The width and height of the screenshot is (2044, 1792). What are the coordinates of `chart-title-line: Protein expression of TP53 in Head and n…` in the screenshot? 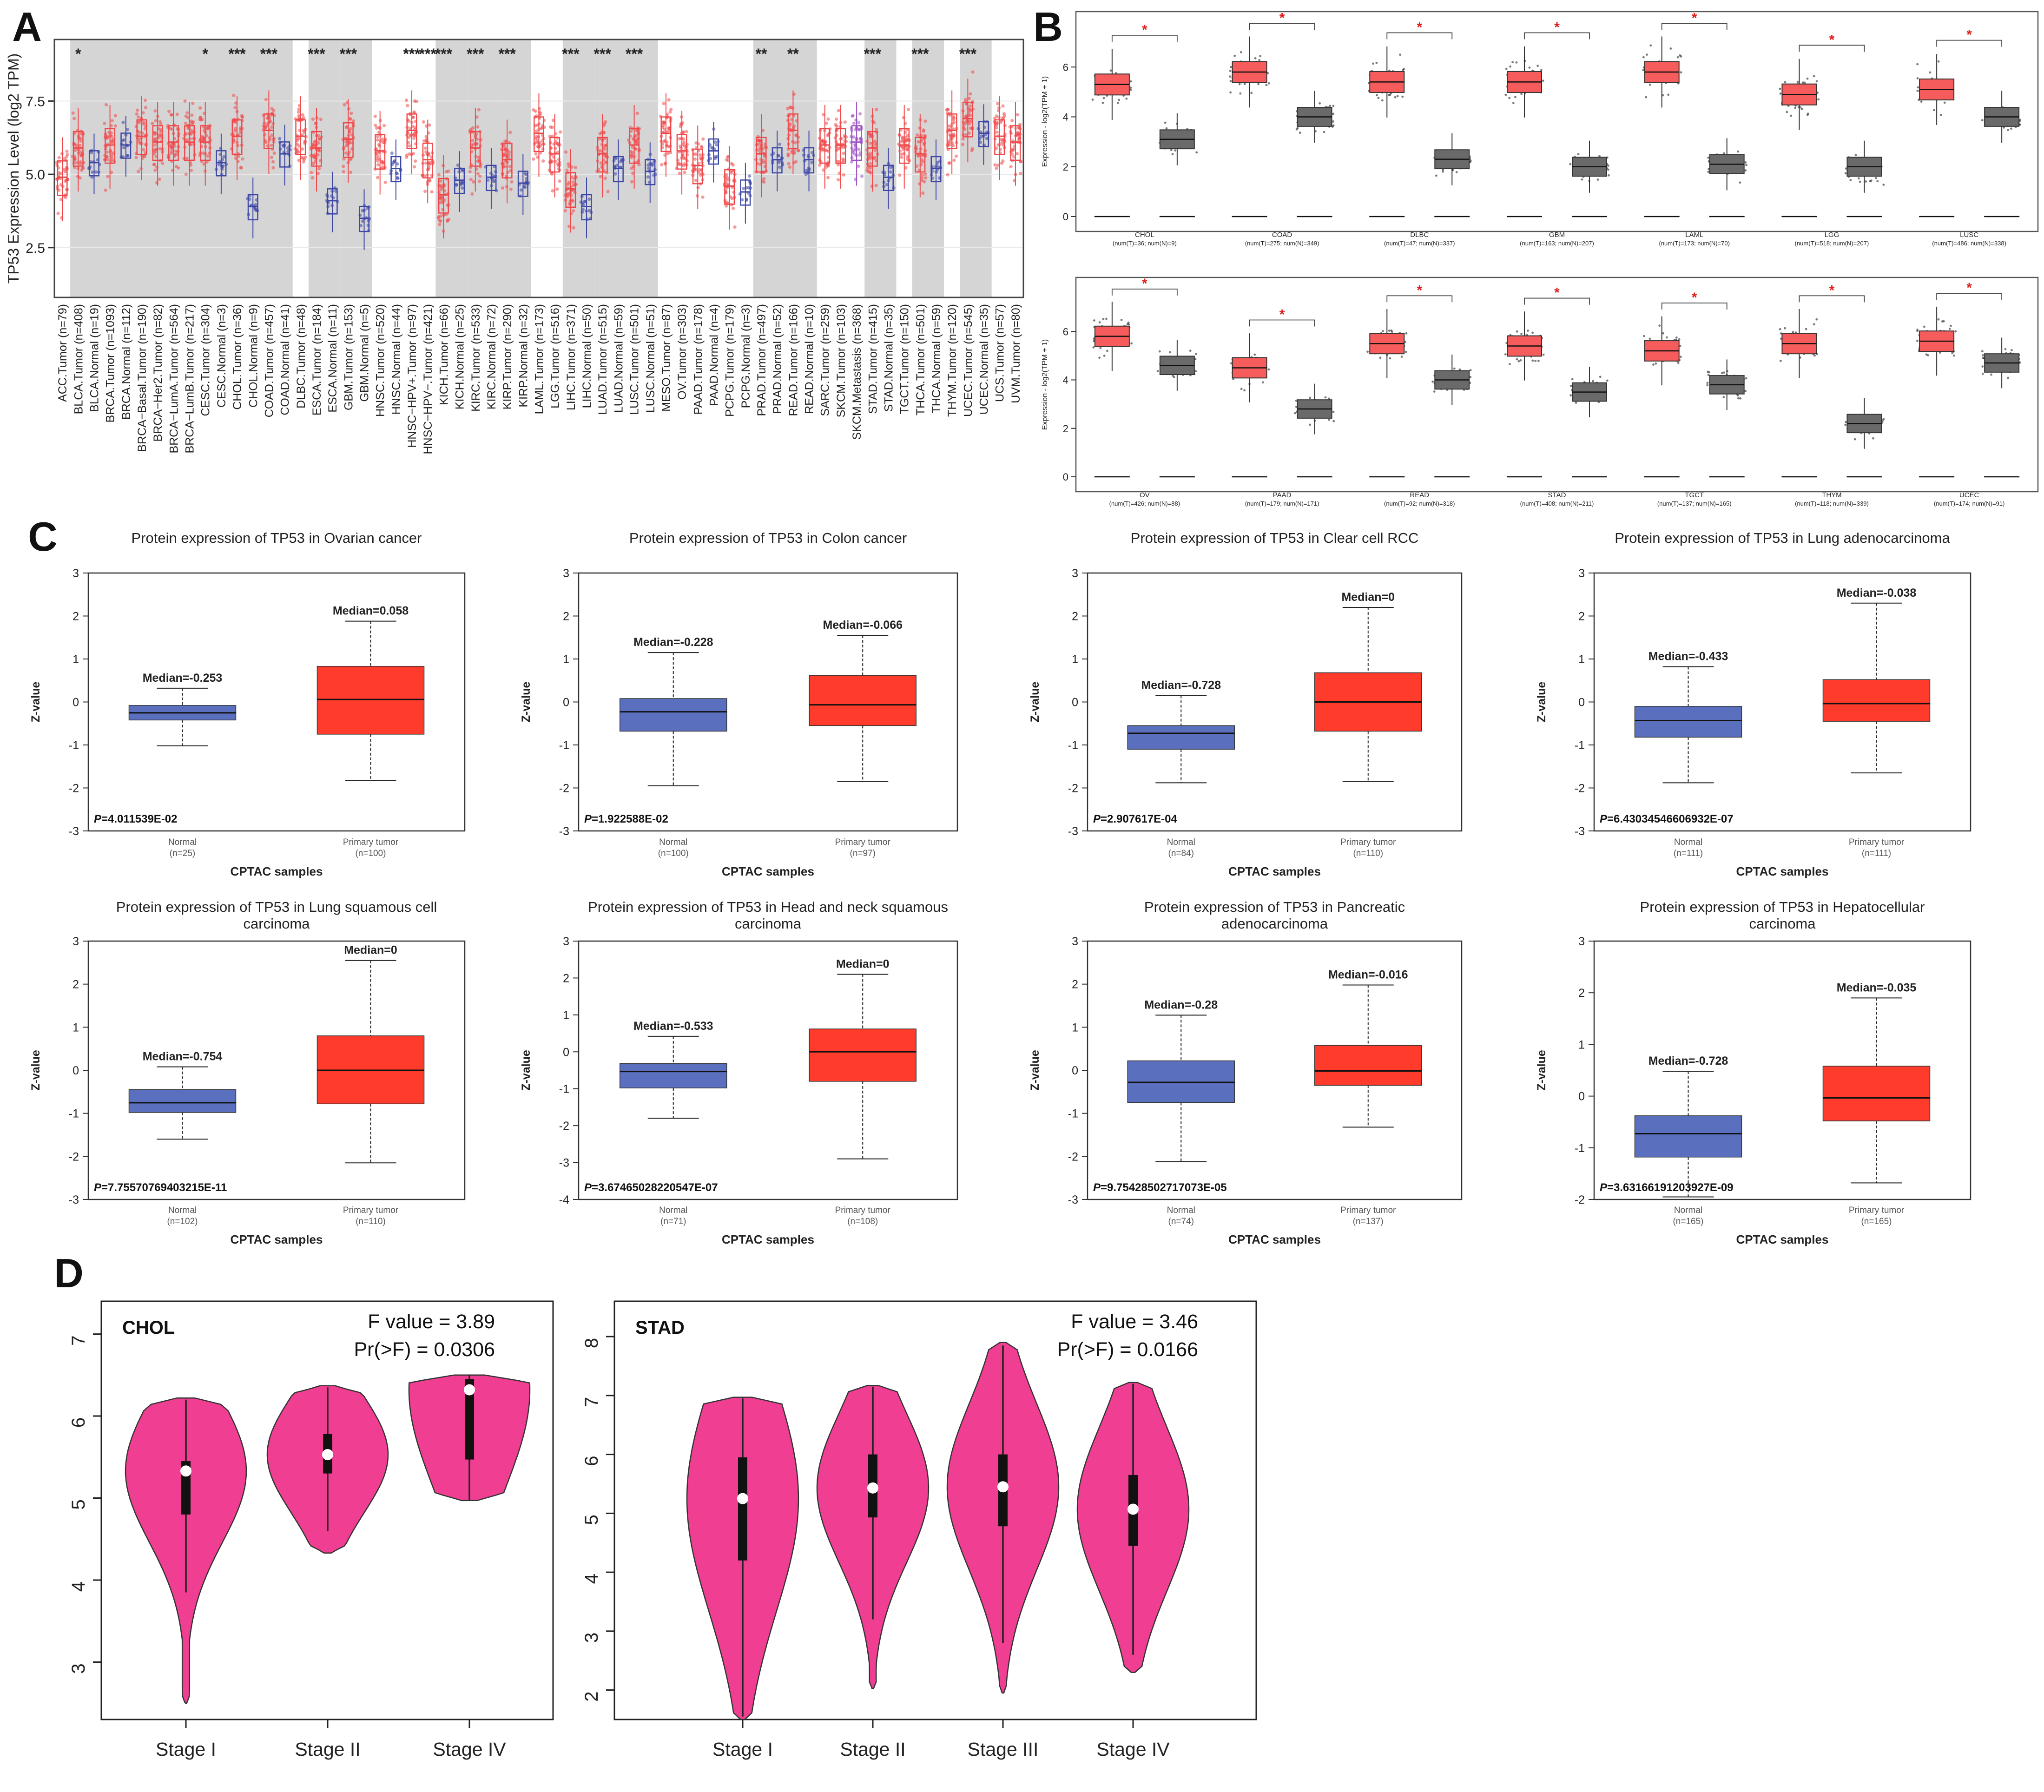 It's located at (768, 907).